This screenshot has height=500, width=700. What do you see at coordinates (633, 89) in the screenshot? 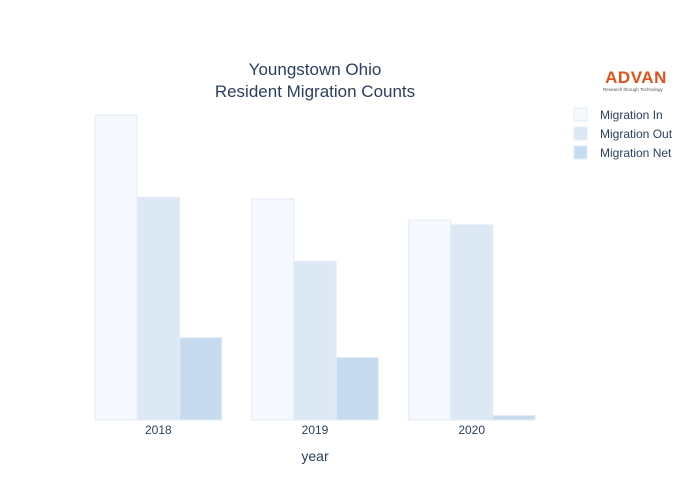
I see `logo-tagline: Research through Technology` at bounding box center [633, 89].